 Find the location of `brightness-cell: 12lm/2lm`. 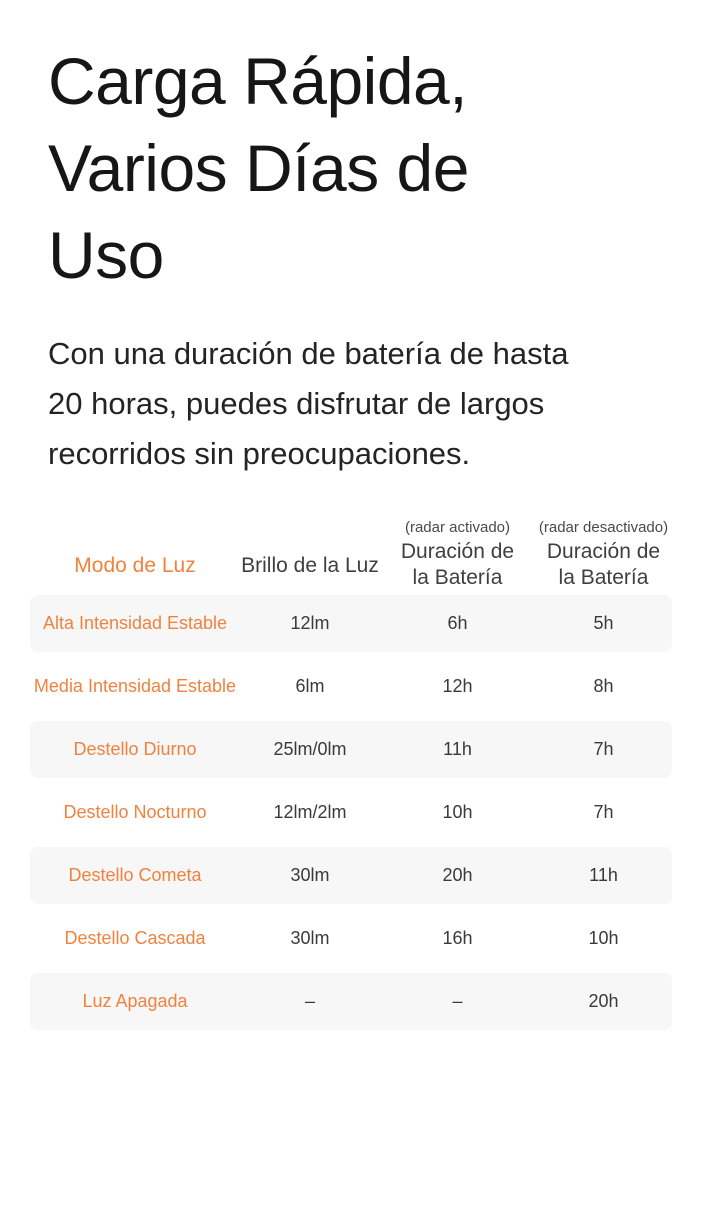

brightness-cell: 12lm/2lm is located at coordinates (310, 812).